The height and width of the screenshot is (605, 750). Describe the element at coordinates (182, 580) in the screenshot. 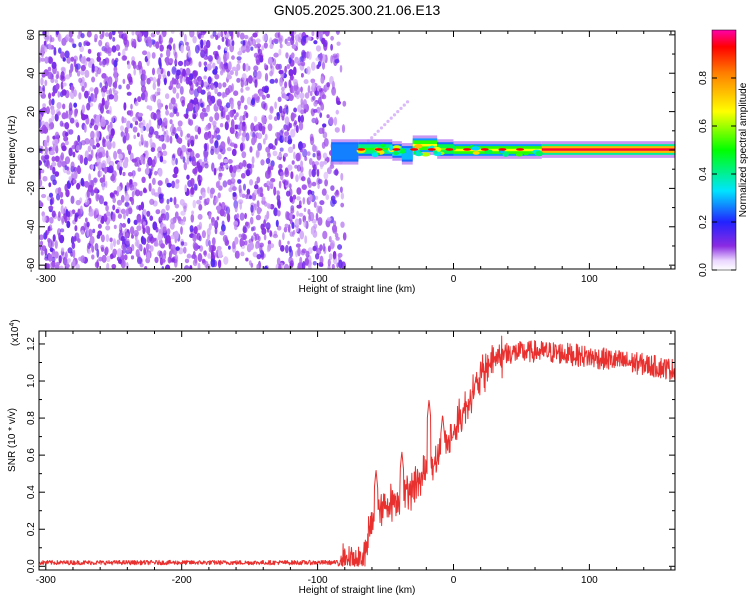

I see `x-tick-label: -200` at that location.